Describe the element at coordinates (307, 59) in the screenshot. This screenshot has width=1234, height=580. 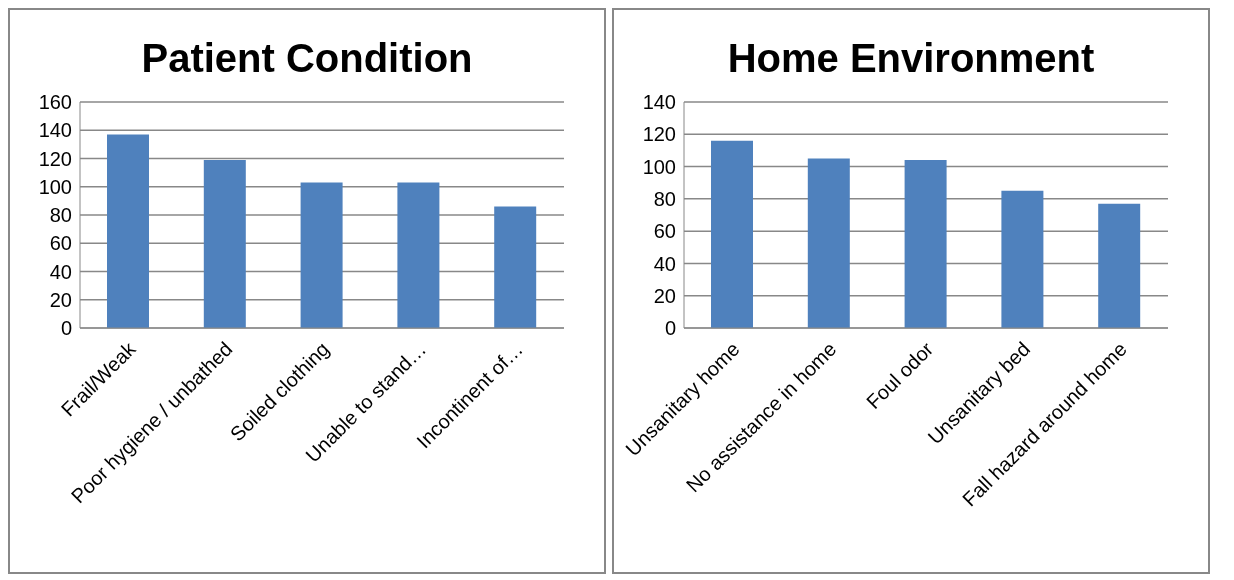
I see `chart-title: Patient Condition` at that location.